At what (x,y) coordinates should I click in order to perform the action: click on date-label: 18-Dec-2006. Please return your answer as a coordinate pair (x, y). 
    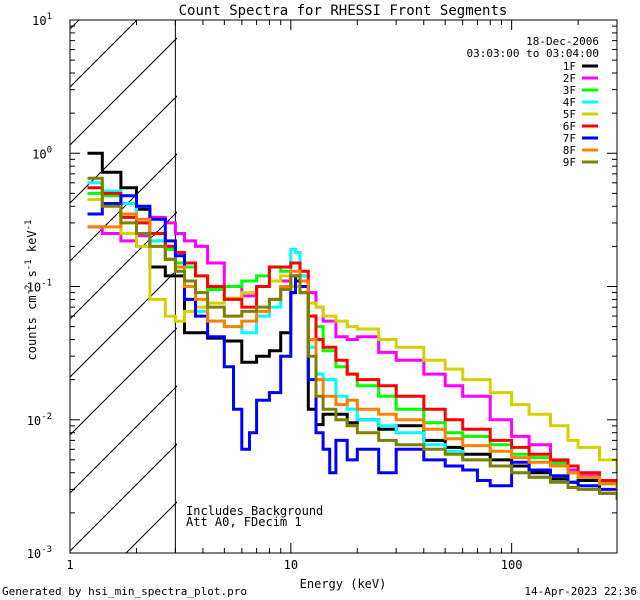
    Looking at the image, I should click on (562, 41).